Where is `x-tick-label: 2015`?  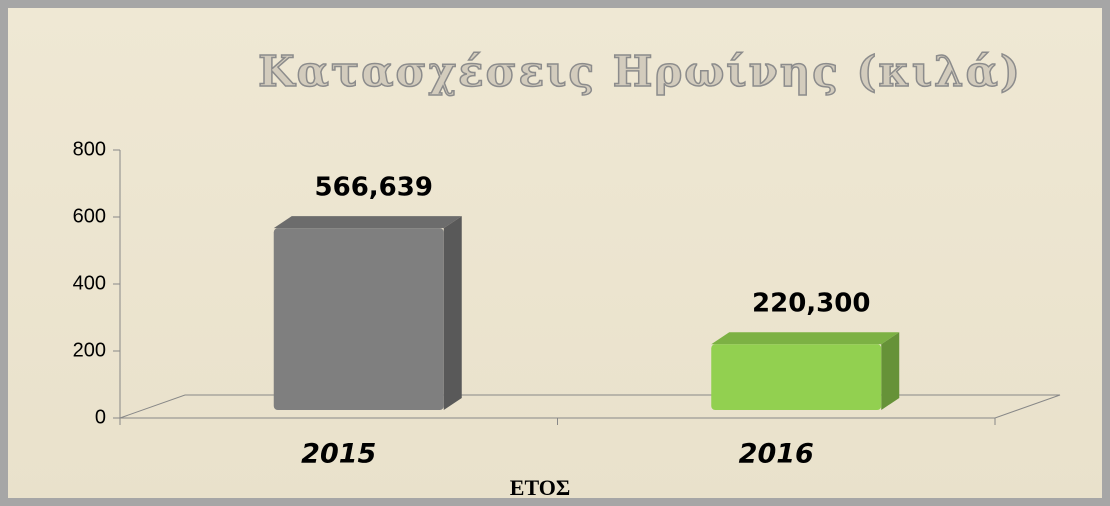 x-tick-label: 2015 is located at coordinates (338, 454).